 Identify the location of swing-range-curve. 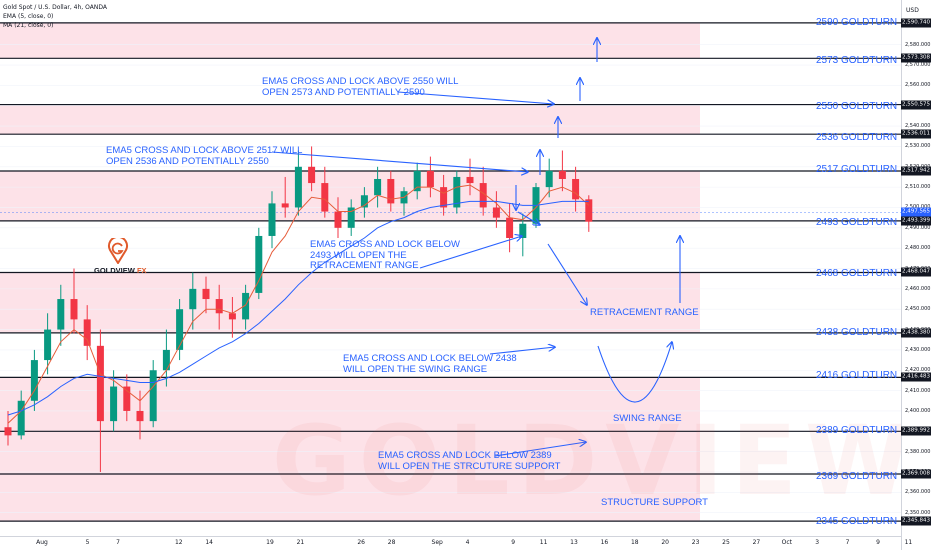
(634, 372).